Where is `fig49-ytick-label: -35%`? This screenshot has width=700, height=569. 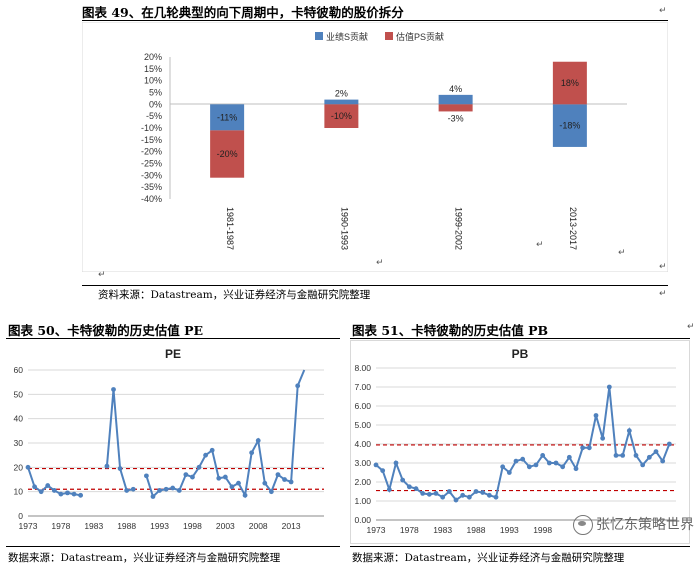
fig49-ytick-label: -35% is located at coordinates (151, 187).